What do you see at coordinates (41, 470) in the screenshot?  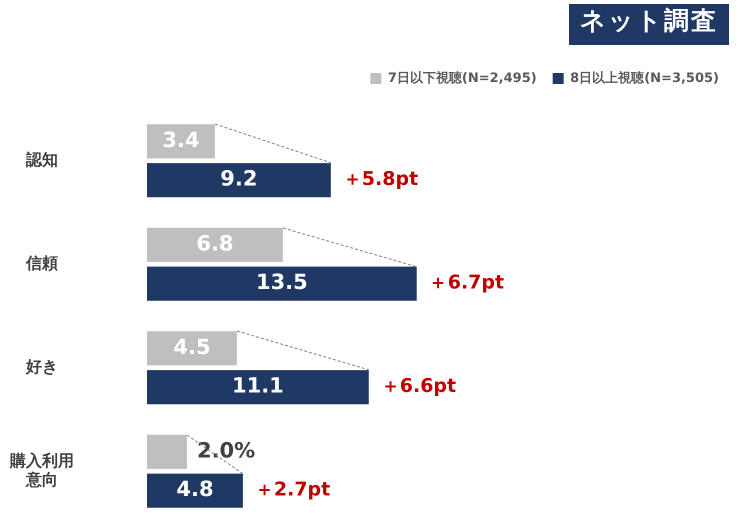 I see `y-tick-label: 購入利用意向` at bounding box center [41, 470].